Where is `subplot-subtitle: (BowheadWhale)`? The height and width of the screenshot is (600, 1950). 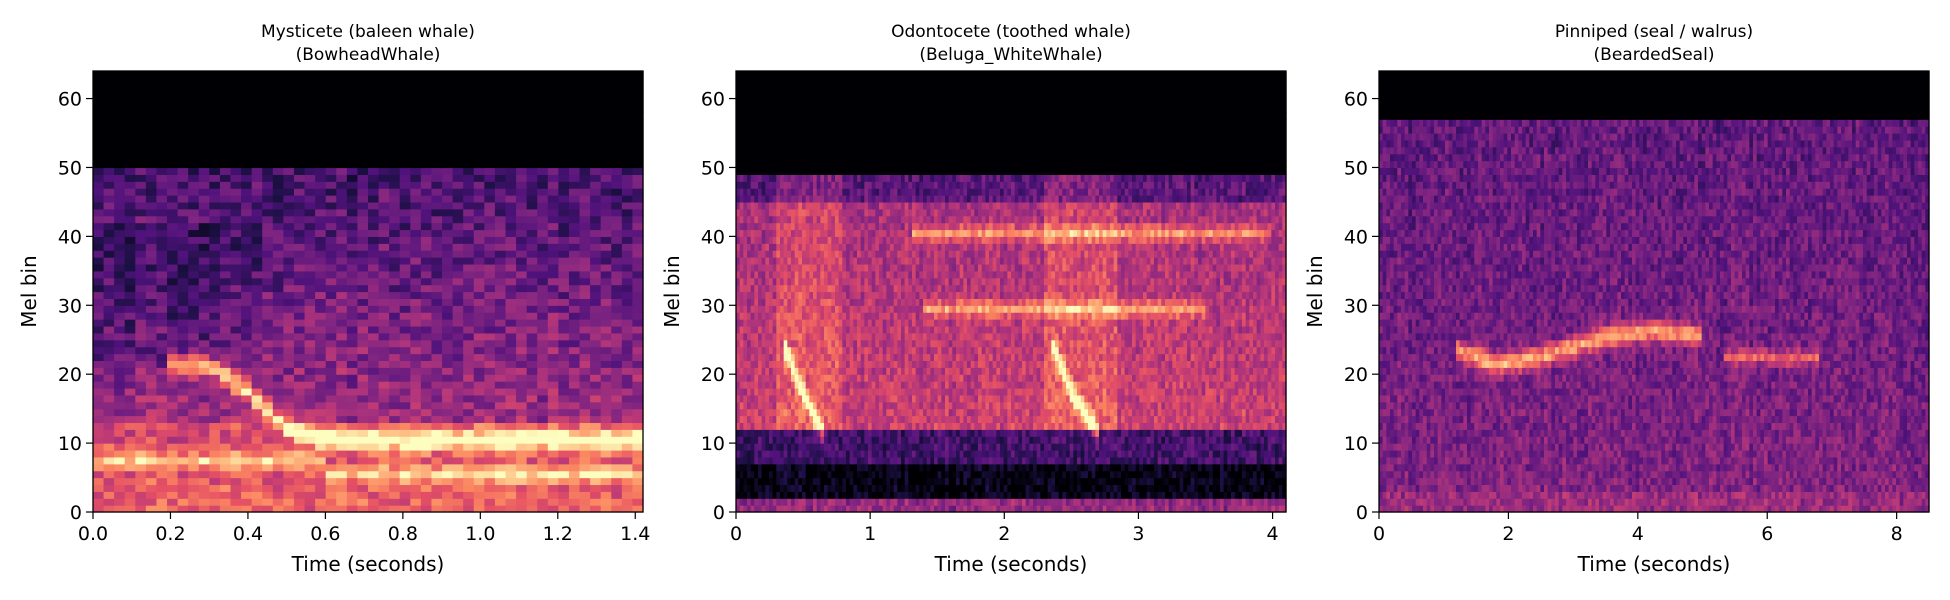 subplot-subtitle: (BowheadWhale) is located at coordinates (368, 55).